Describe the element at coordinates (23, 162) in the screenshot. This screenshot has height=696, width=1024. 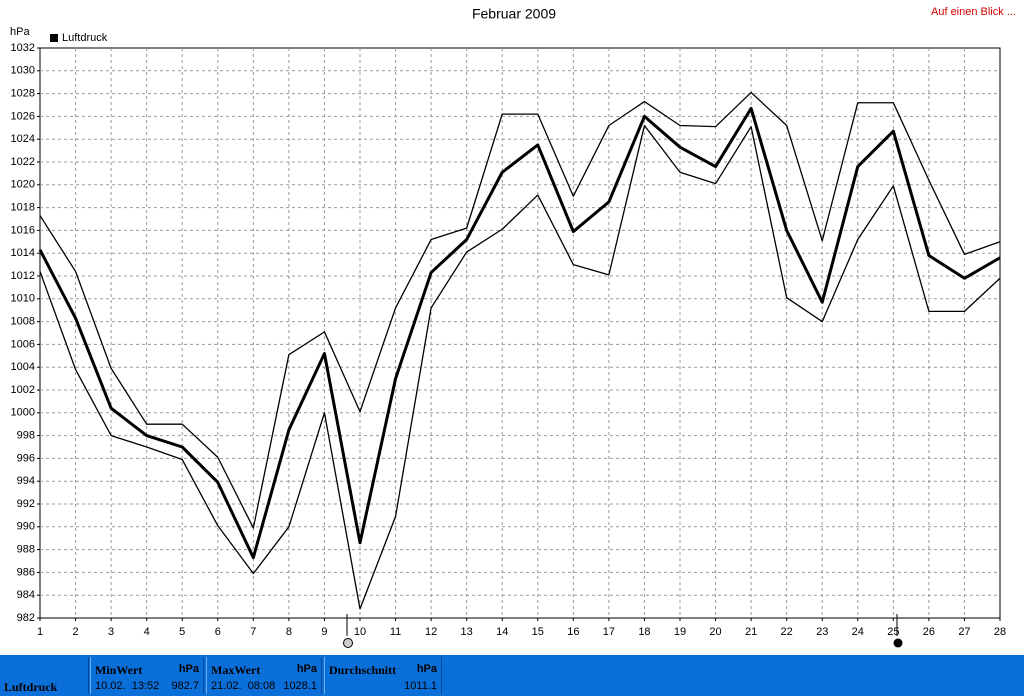
I see `y-tick-label: 1022` at that location.